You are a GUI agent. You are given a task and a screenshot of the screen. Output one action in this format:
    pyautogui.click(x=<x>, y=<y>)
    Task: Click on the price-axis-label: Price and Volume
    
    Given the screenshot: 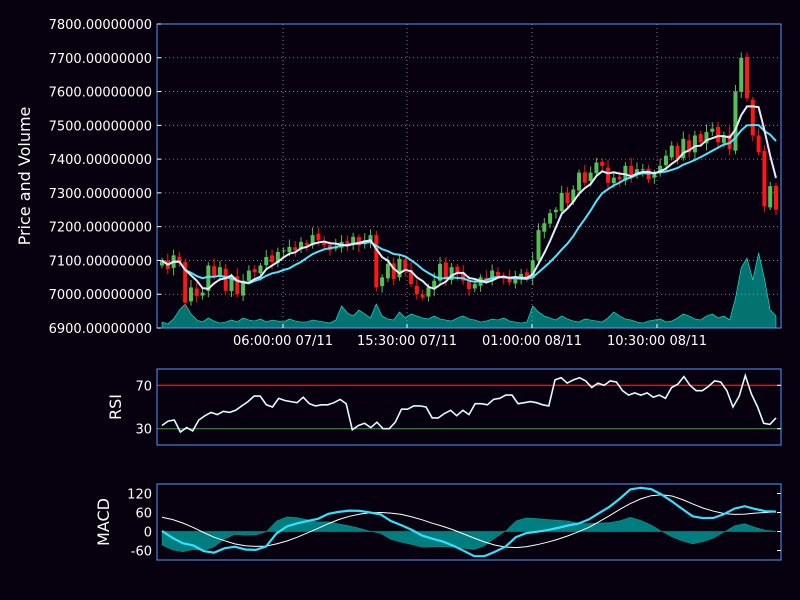 What is the action you would take?
    pyautogui.click(x=24, y=176)
    